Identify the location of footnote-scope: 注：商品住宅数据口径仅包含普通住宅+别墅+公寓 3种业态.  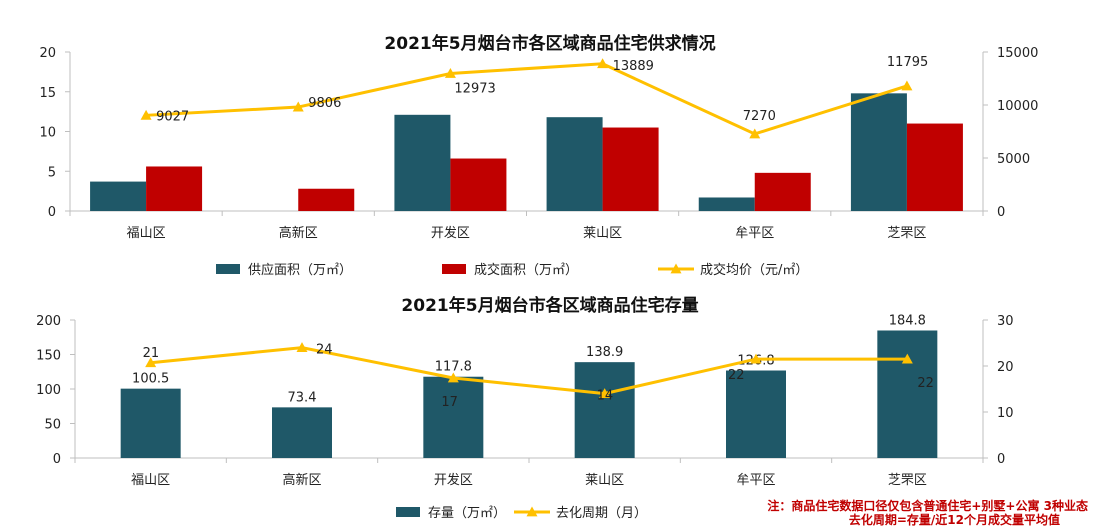
(927, 505).